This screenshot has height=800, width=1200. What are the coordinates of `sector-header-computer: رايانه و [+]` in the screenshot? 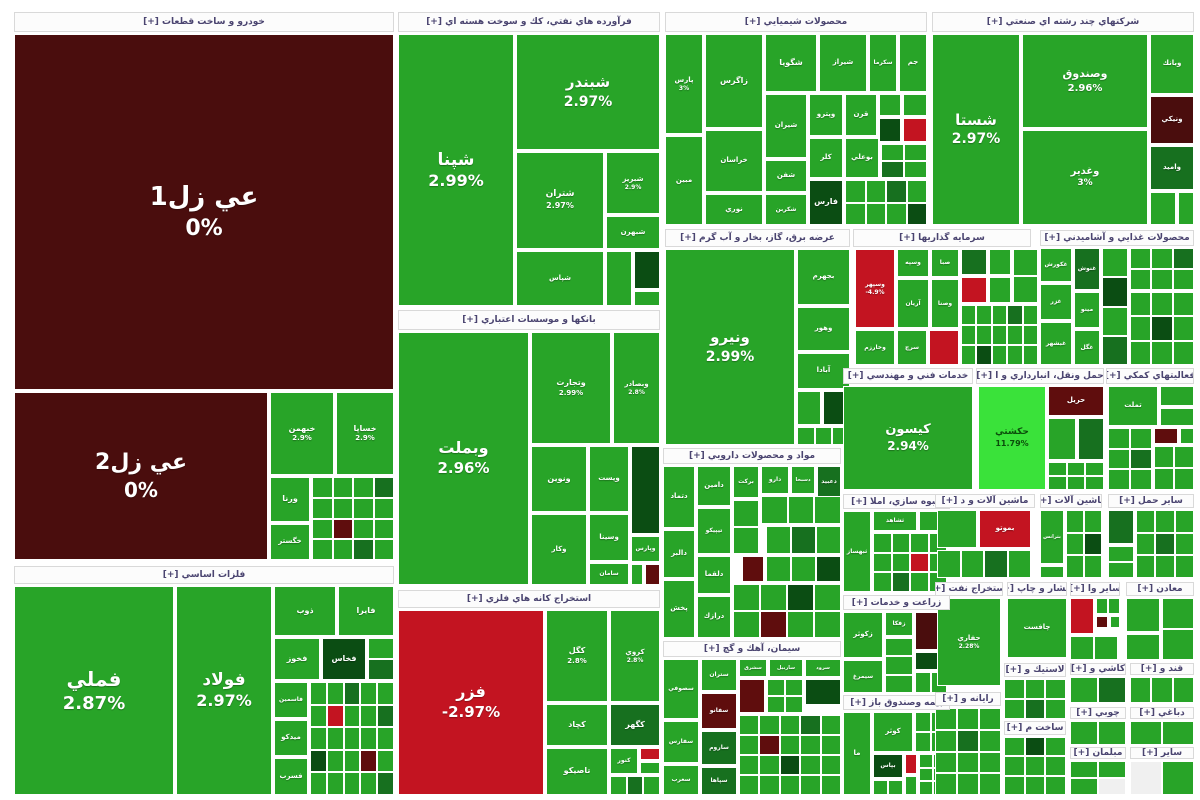 It's located at (968, 699).